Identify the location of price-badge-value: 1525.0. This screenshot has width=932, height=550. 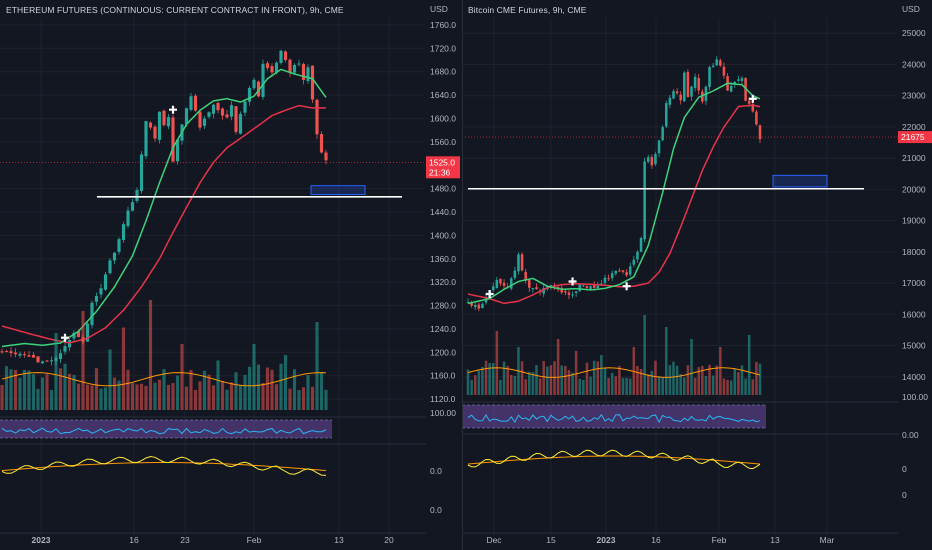
(442, 162).